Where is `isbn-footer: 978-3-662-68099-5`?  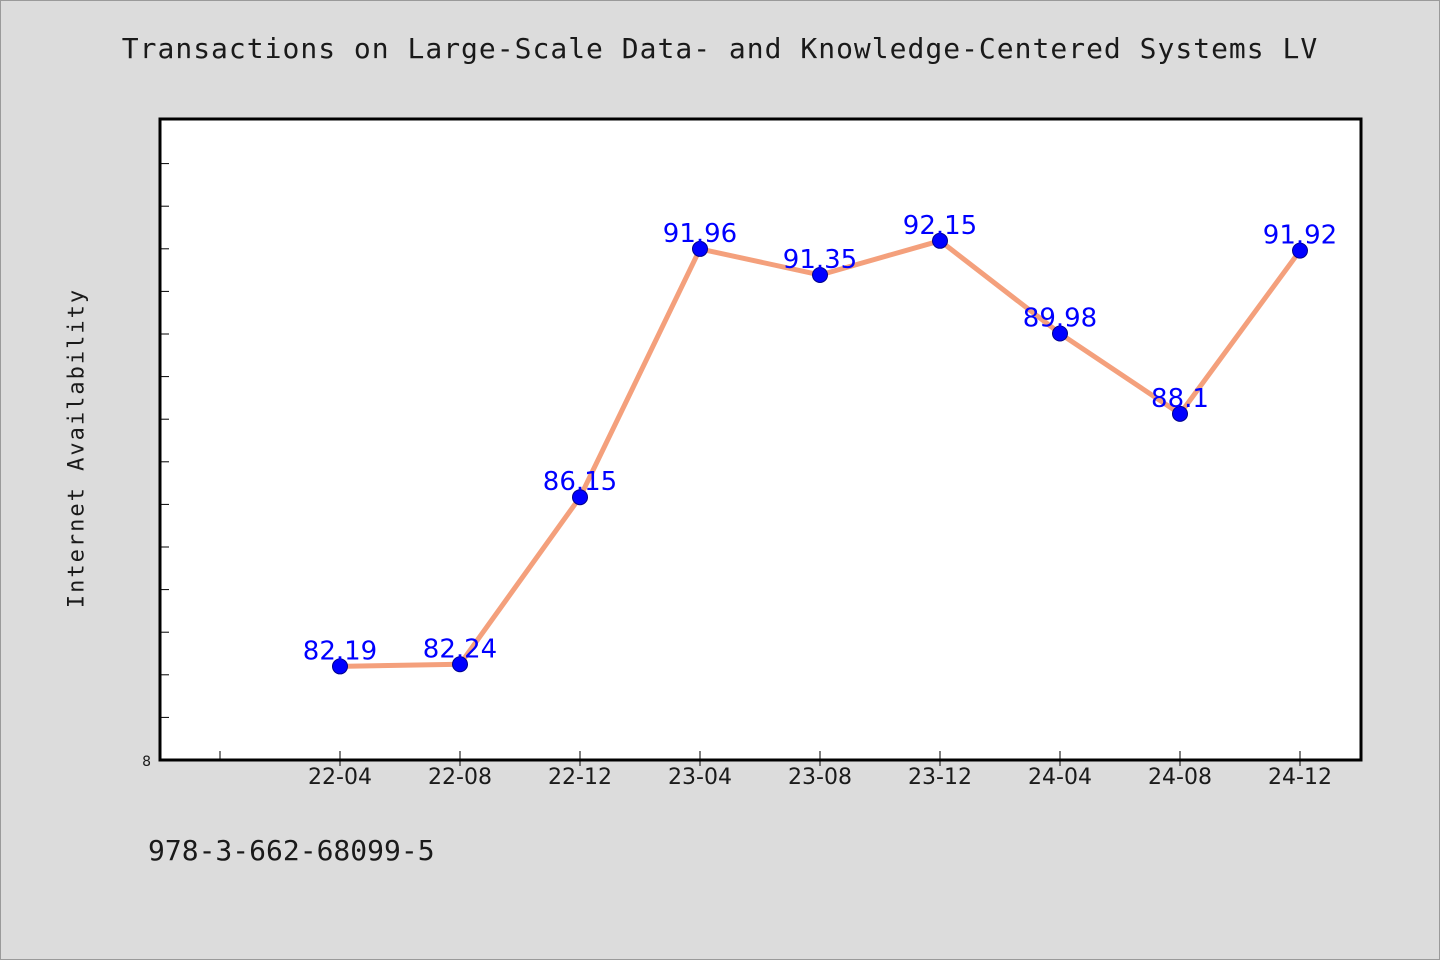
isbn-footer: 978-3-662-68099-5 is located at coordinates (291, 850).